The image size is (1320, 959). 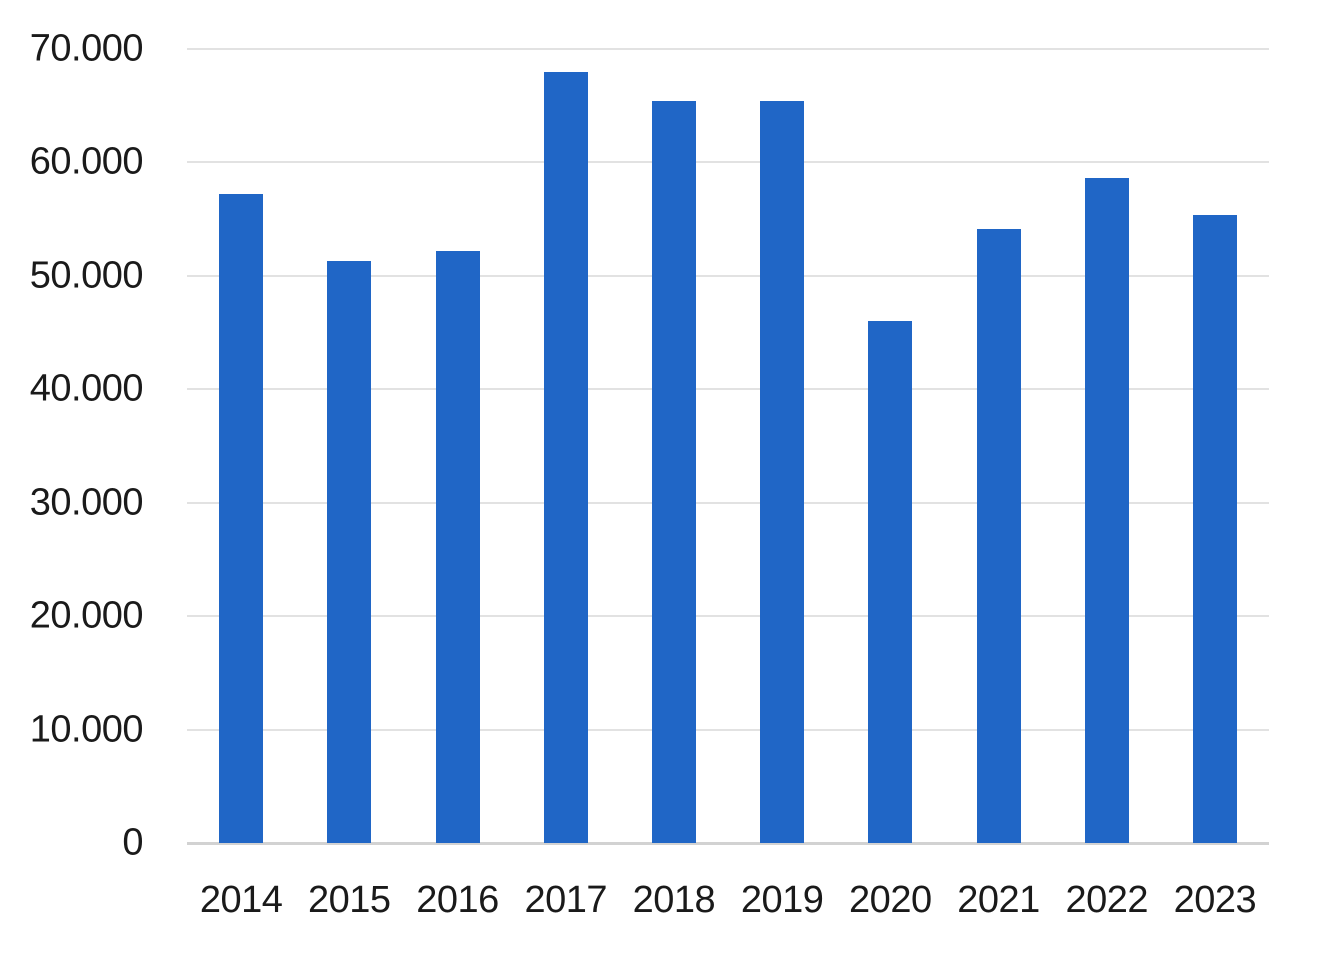 What do you see at coordinates (349, 900) in the screenshot?
I see `x-tick-label-2015: 2015` at bounding box center [349, 900].